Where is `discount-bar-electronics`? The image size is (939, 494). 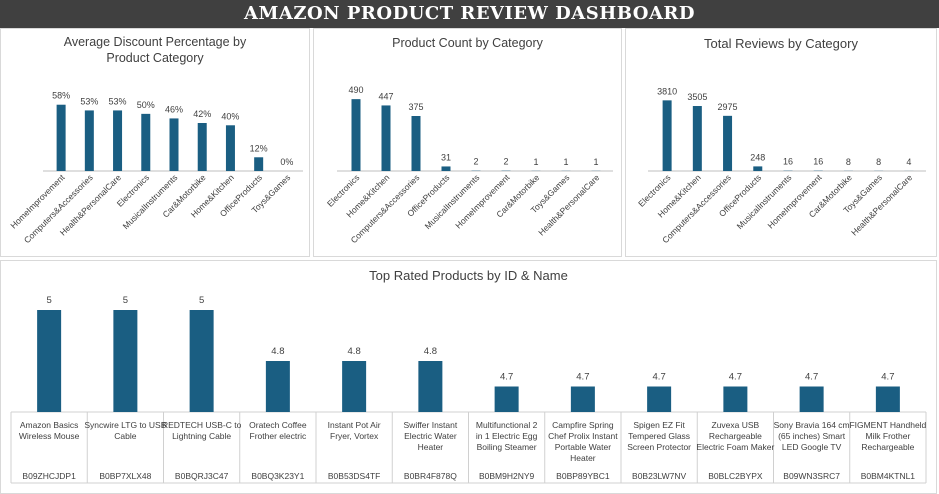
discount-bar-electronics is located at coordinates (146, 142).